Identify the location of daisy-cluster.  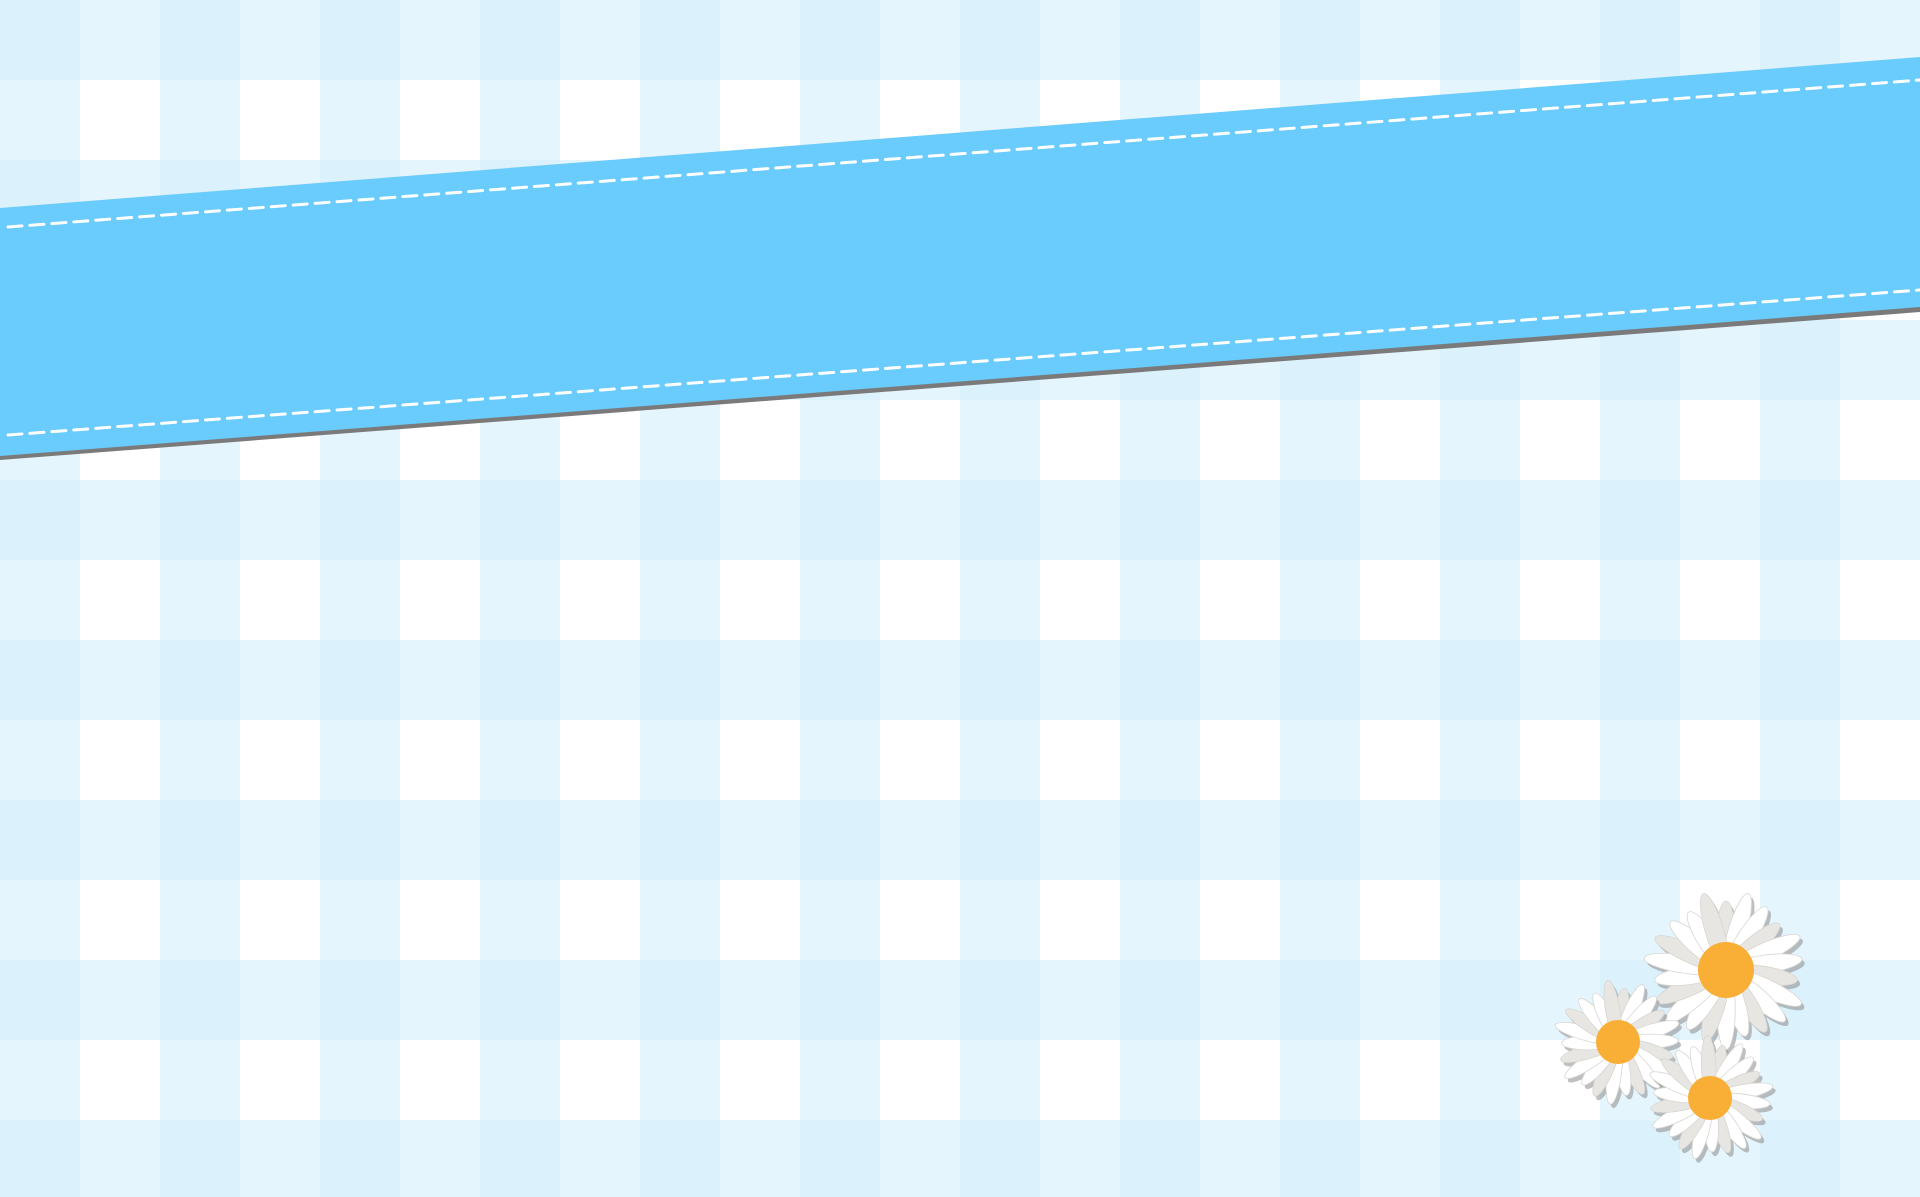
(1679, 1028).